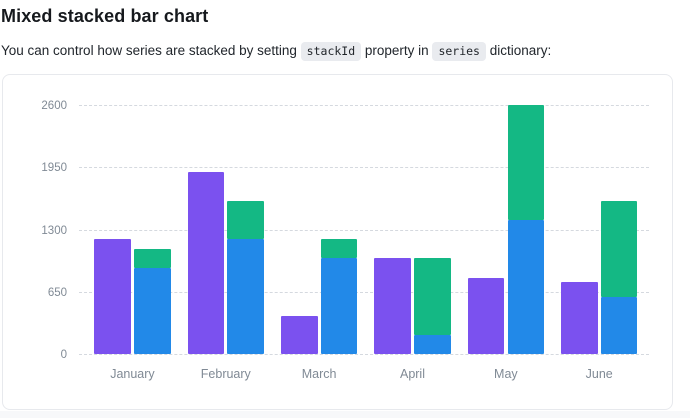 The image size is (690, 418). I want to click on bar-blue-series-may, so click(525, 287).